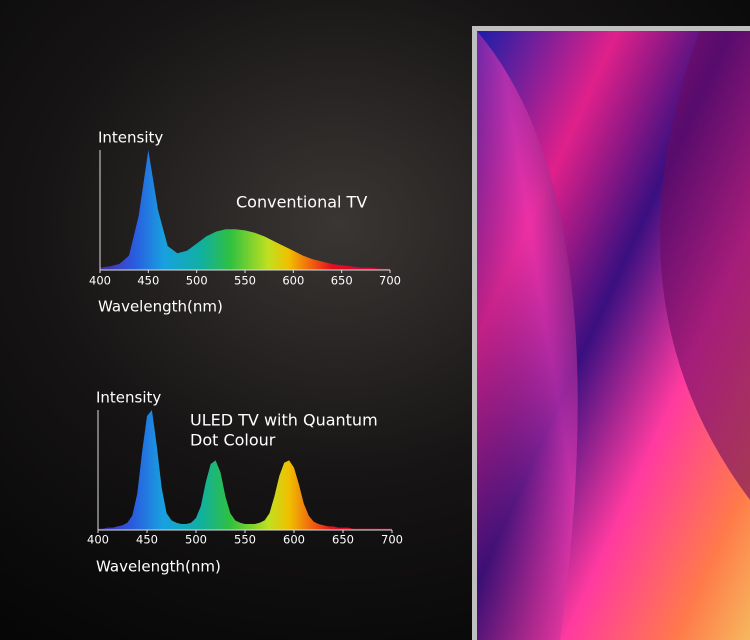  What do you see at coordinates (233, 440) in the screenshot?
I see `annotation: Dot Colour` at bounding box center [233, 440].